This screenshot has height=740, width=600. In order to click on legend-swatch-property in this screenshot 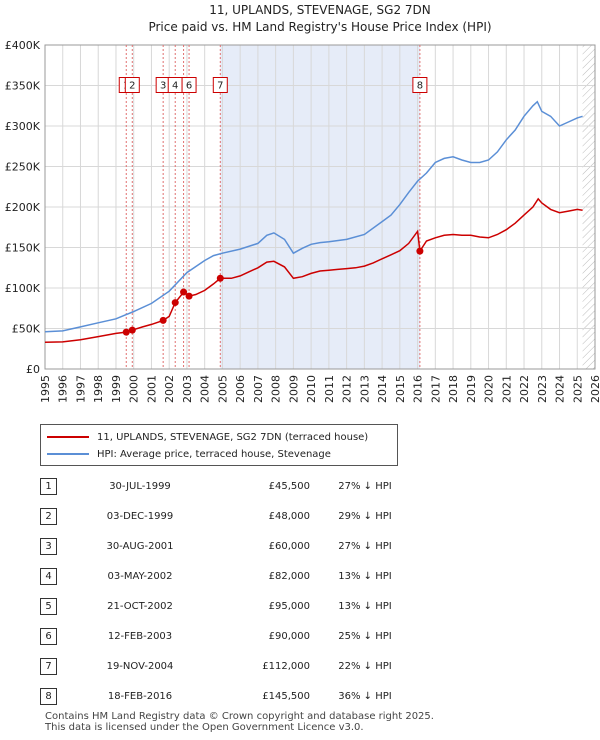, I will do `click(68, 437)`.